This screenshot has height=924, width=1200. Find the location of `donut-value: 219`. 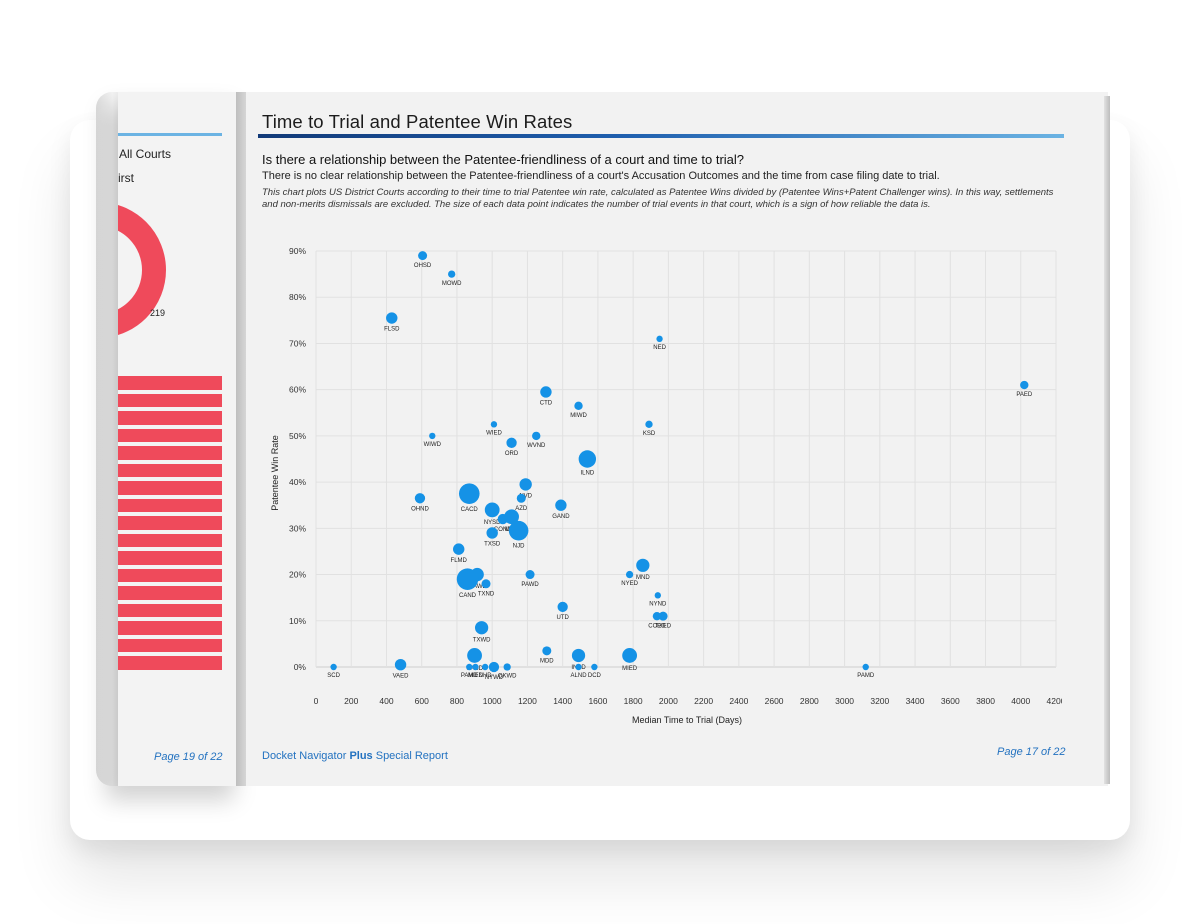

donut-value: 219 is located at coordinates (158, 313).